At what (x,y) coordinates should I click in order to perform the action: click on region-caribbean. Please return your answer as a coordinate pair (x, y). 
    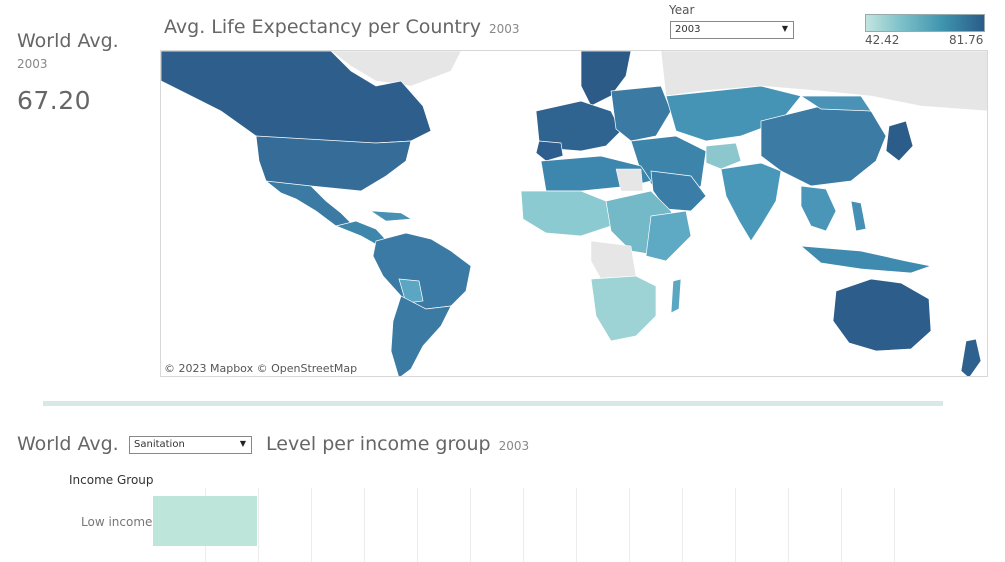
    Looking at the image, I should click on (391, 216).